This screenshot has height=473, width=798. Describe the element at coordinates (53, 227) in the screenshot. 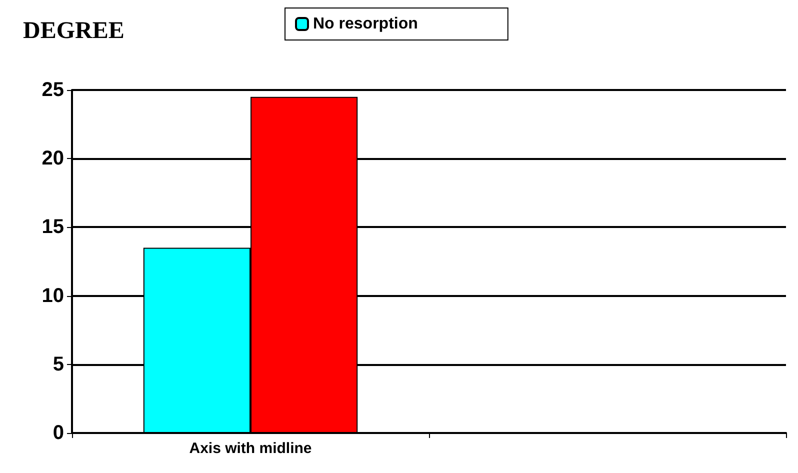

I see `y-tick-label: 15` at that location.